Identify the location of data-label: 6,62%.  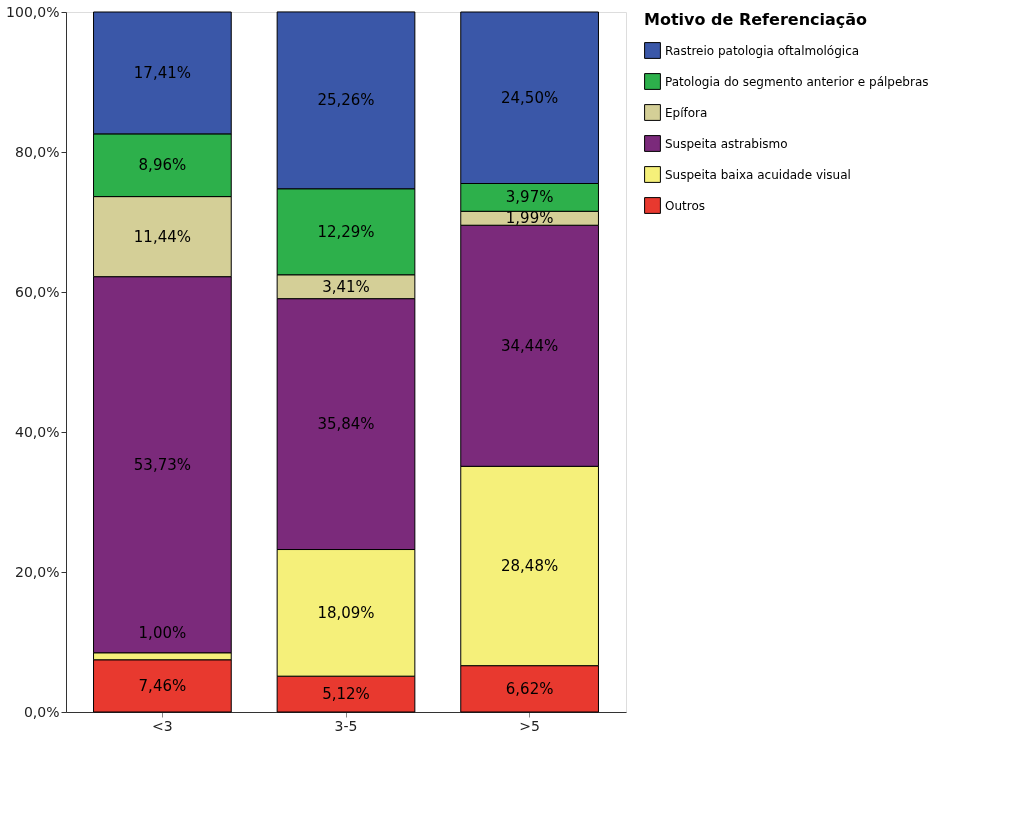
(529, 688).